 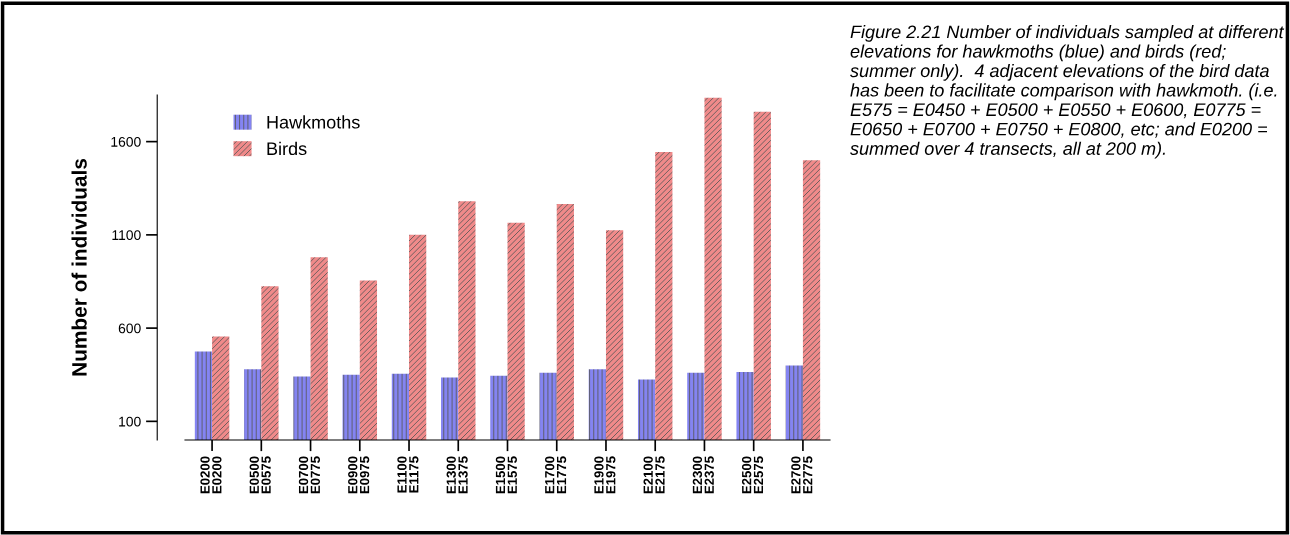 What do you see at coordinates (287, 148) in the screenshot?
I see `legend-label: Birds` at bounding box center [287, 148].